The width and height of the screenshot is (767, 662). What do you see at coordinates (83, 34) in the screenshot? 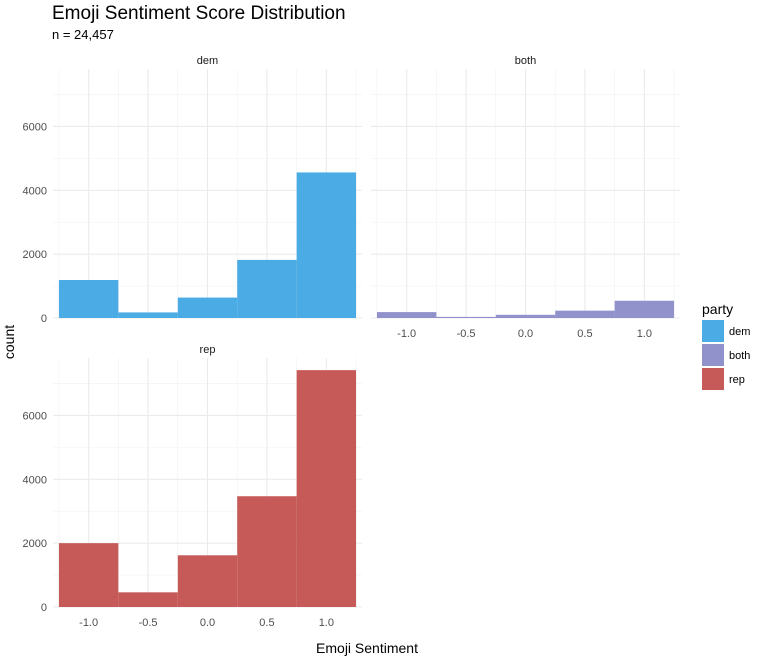
I see `chart-subtitle: n = 24,457` at bounding box center [83, 34].